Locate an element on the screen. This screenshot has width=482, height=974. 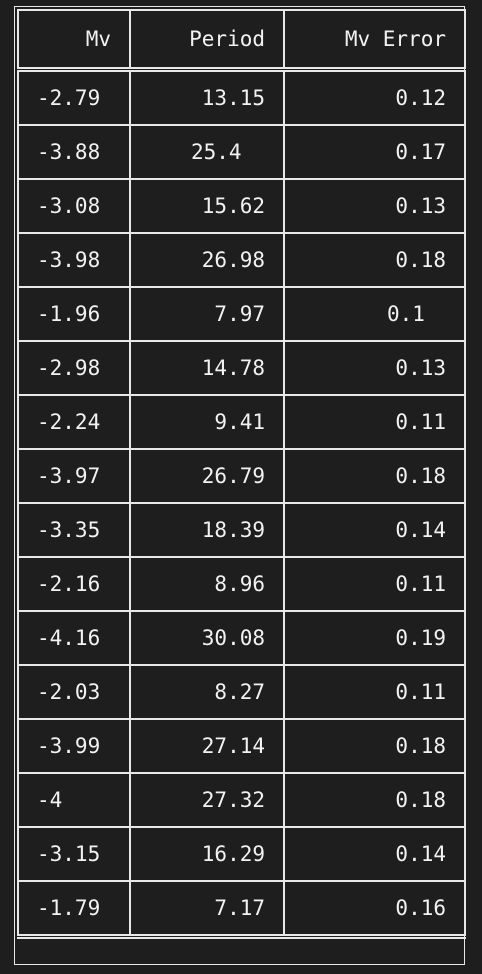
cell-mv-error: 0.12 is located at coordinates (374, 97).